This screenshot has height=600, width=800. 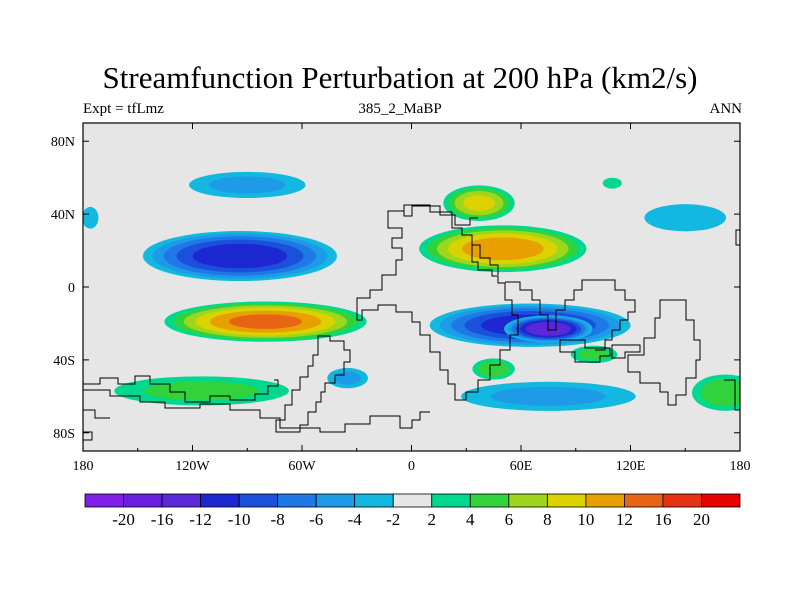 I want to click on colorbar-label: 10, so click(x=585, y=519).